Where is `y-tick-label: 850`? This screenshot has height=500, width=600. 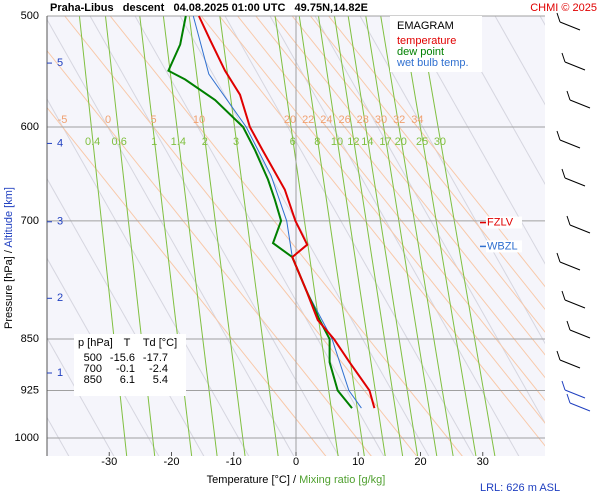
y-tick-label: 850 is located at coordinates (30, 339).